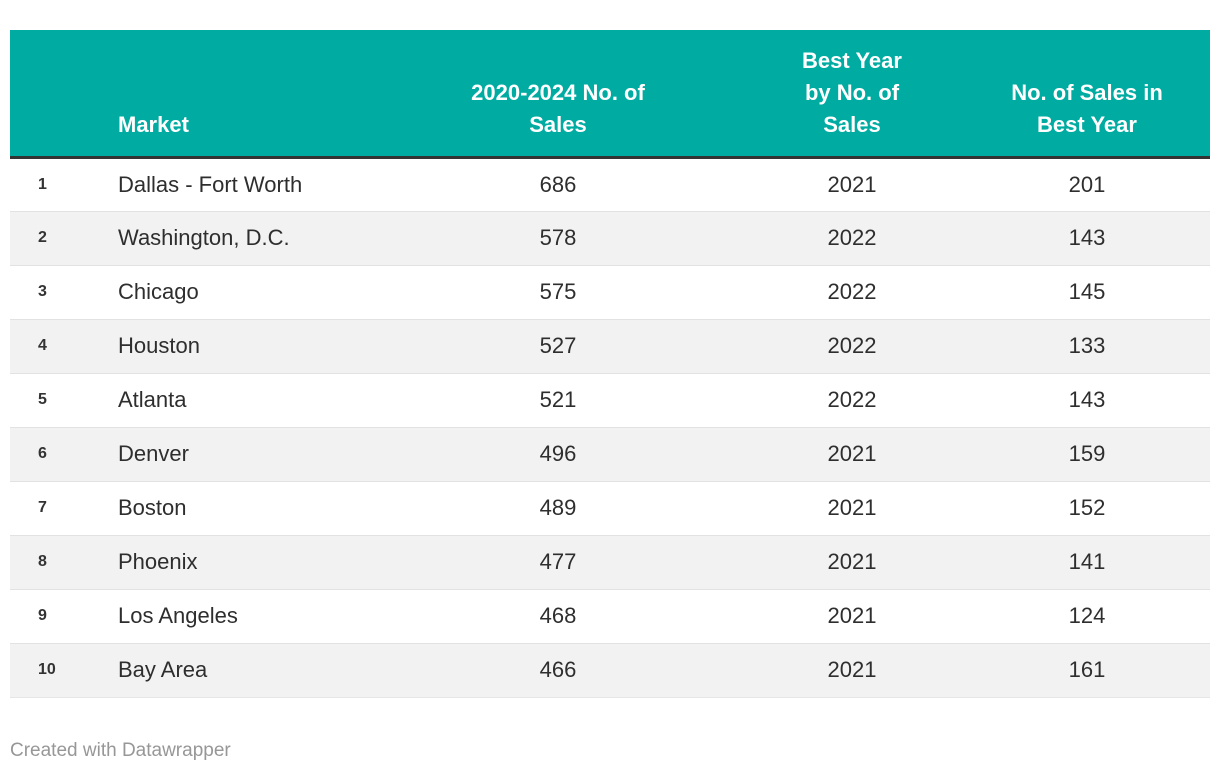 The height and width of the screenshot is (776, 1220). What do you see at coordinates (1087, 615) in the screenshot?
I see `best-year-sales-cell: 124` at bounding box center [1087, 615].